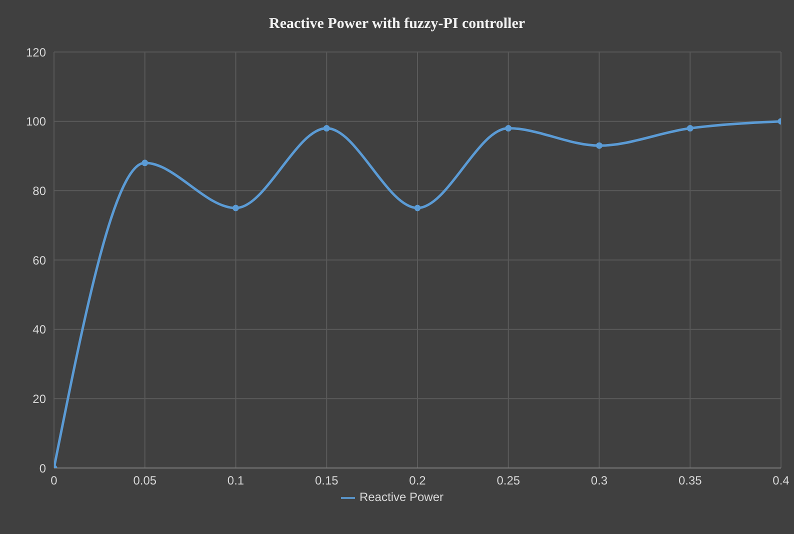 This screenshot has height=534, width=794. I want to click on y-tick-label: 20, so click(39, 399).